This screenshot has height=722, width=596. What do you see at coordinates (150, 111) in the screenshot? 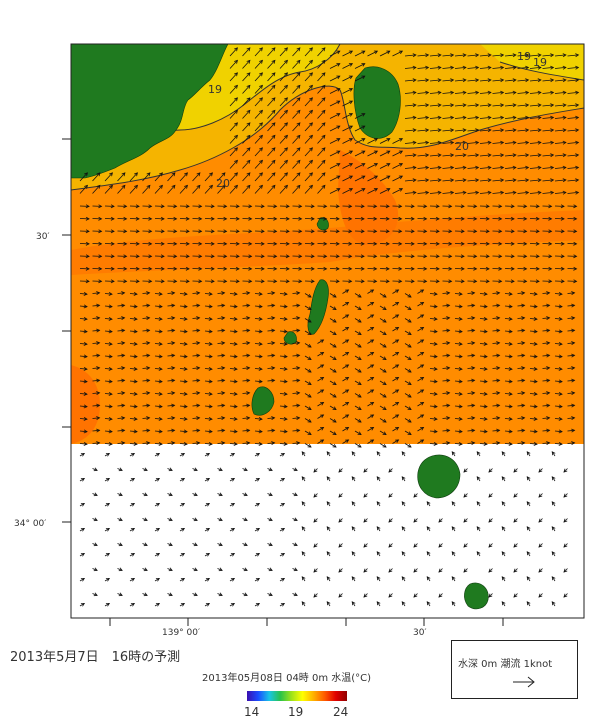
I see `mainland-izu-peninsula` at bounding box center [150, 111].